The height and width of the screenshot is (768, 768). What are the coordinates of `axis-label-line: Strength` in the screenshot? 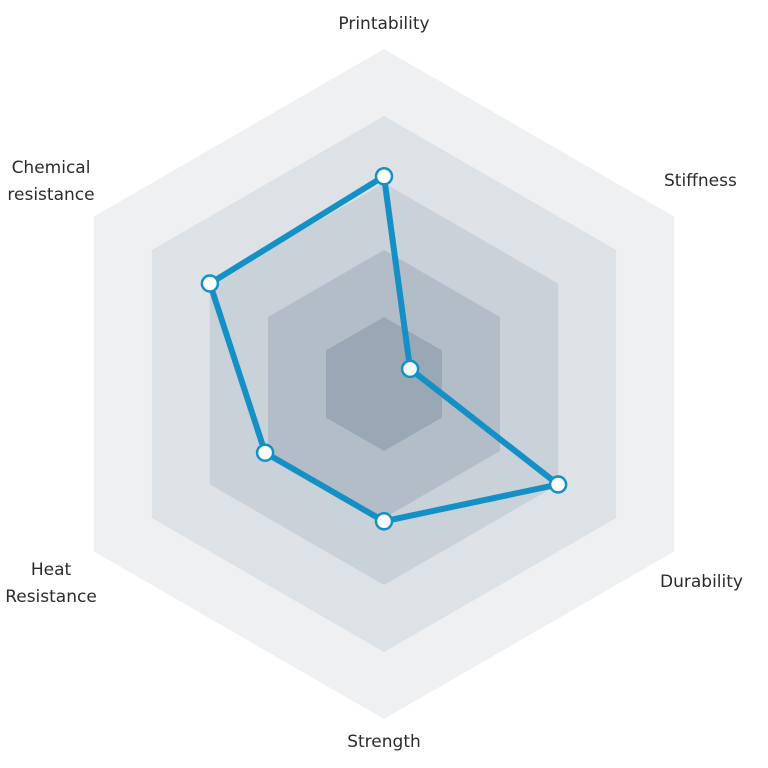 It's located at (384, 742).